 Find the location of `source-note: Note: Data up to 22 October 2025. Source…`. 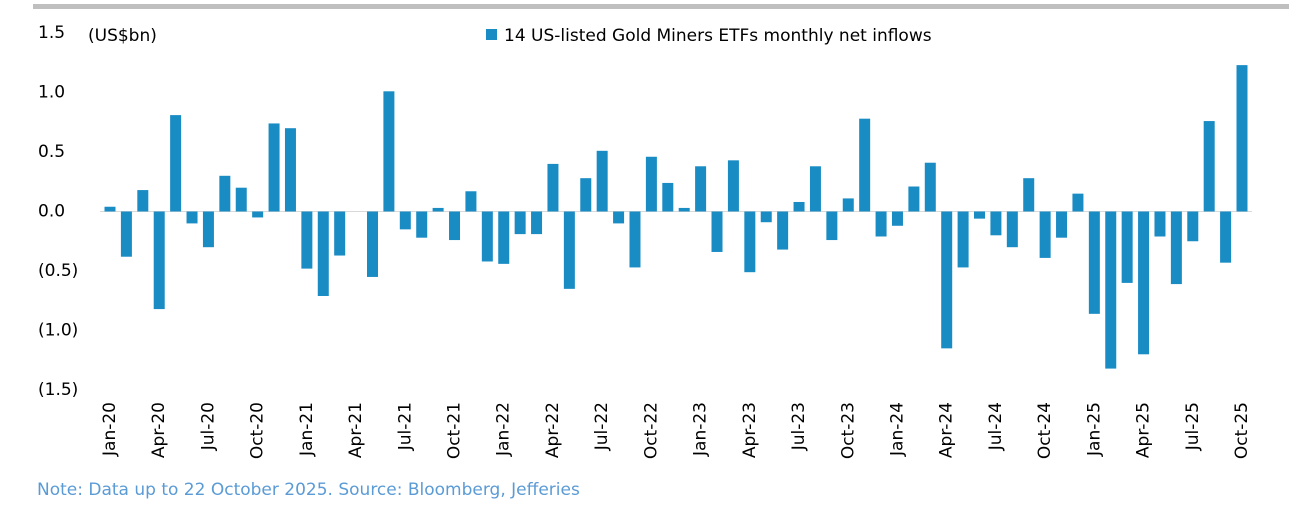

source-note: Note: Data up to 22 October 2025. Source… is located at coordinates (308, 490).